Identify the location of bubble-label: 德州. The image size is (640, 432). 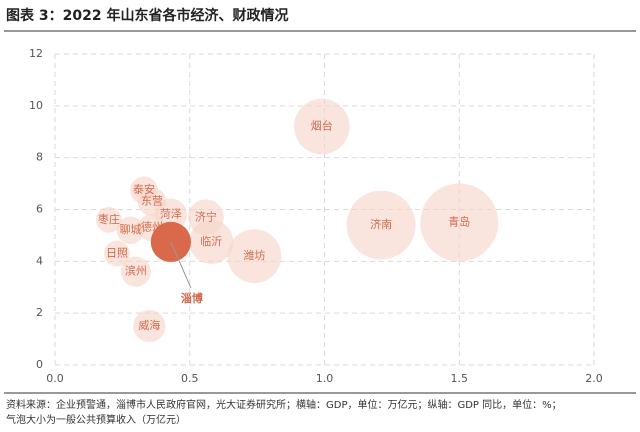
(152, 227).